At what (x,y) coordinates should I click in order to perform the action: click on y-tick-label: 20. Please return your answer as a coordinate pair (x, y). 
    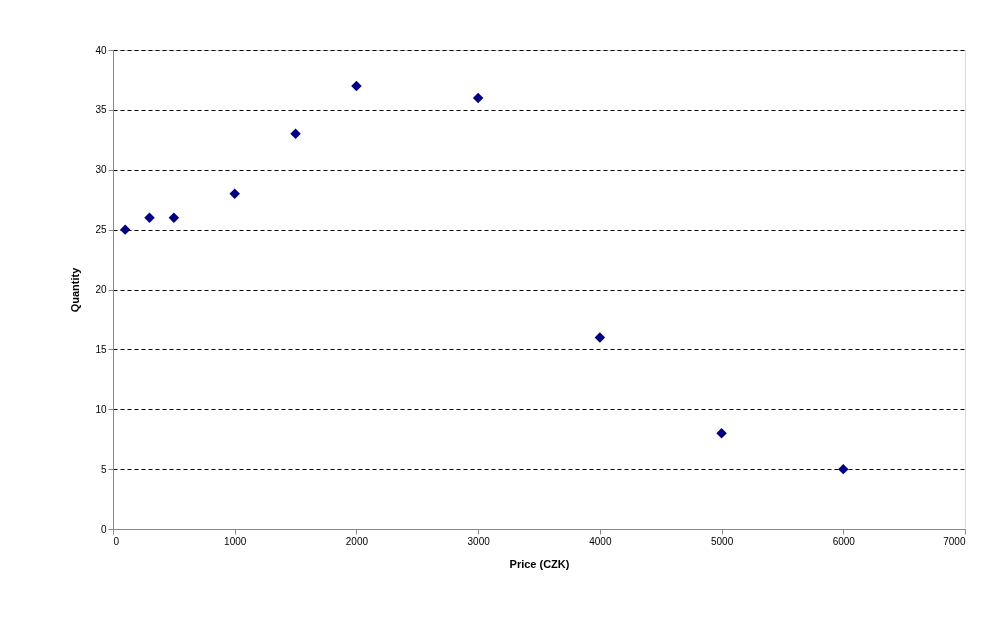
    Looking at the image, I should click on (101, 289).